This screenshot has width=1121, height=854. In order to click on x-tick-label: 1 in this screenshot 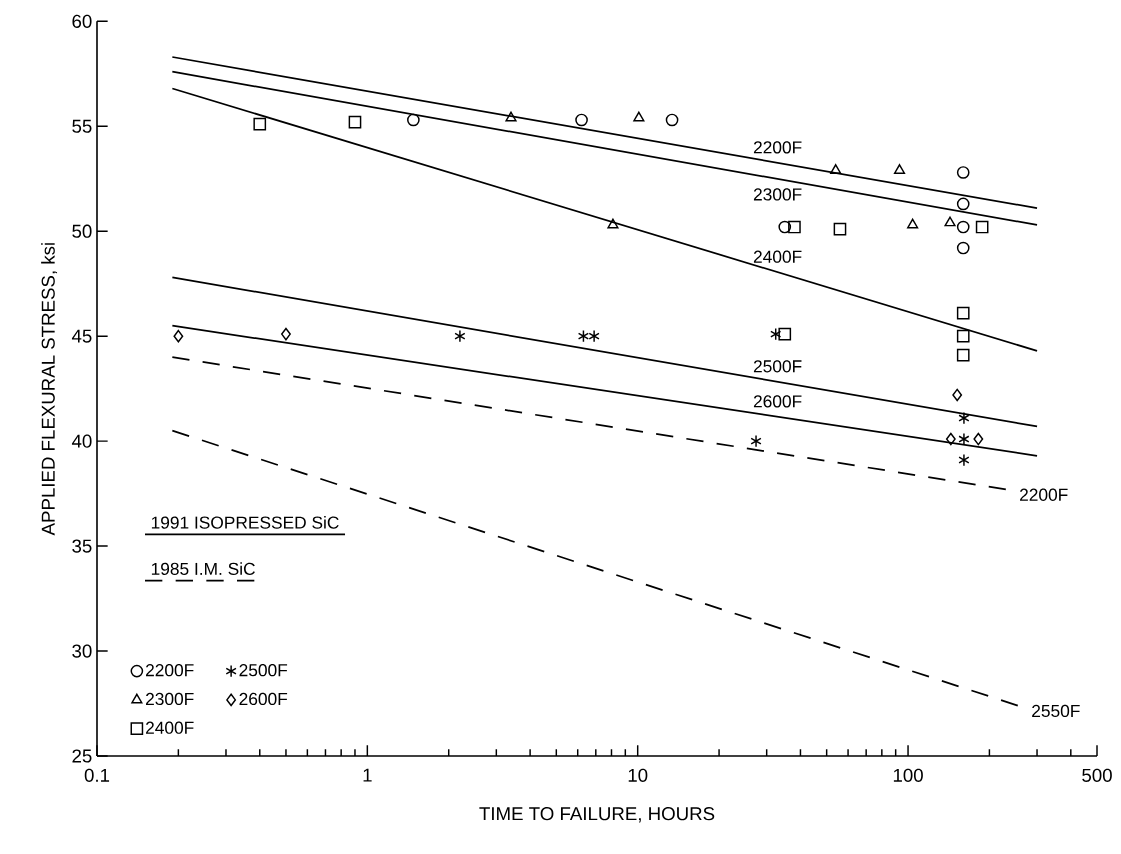, I will do `click(367, 775)`.